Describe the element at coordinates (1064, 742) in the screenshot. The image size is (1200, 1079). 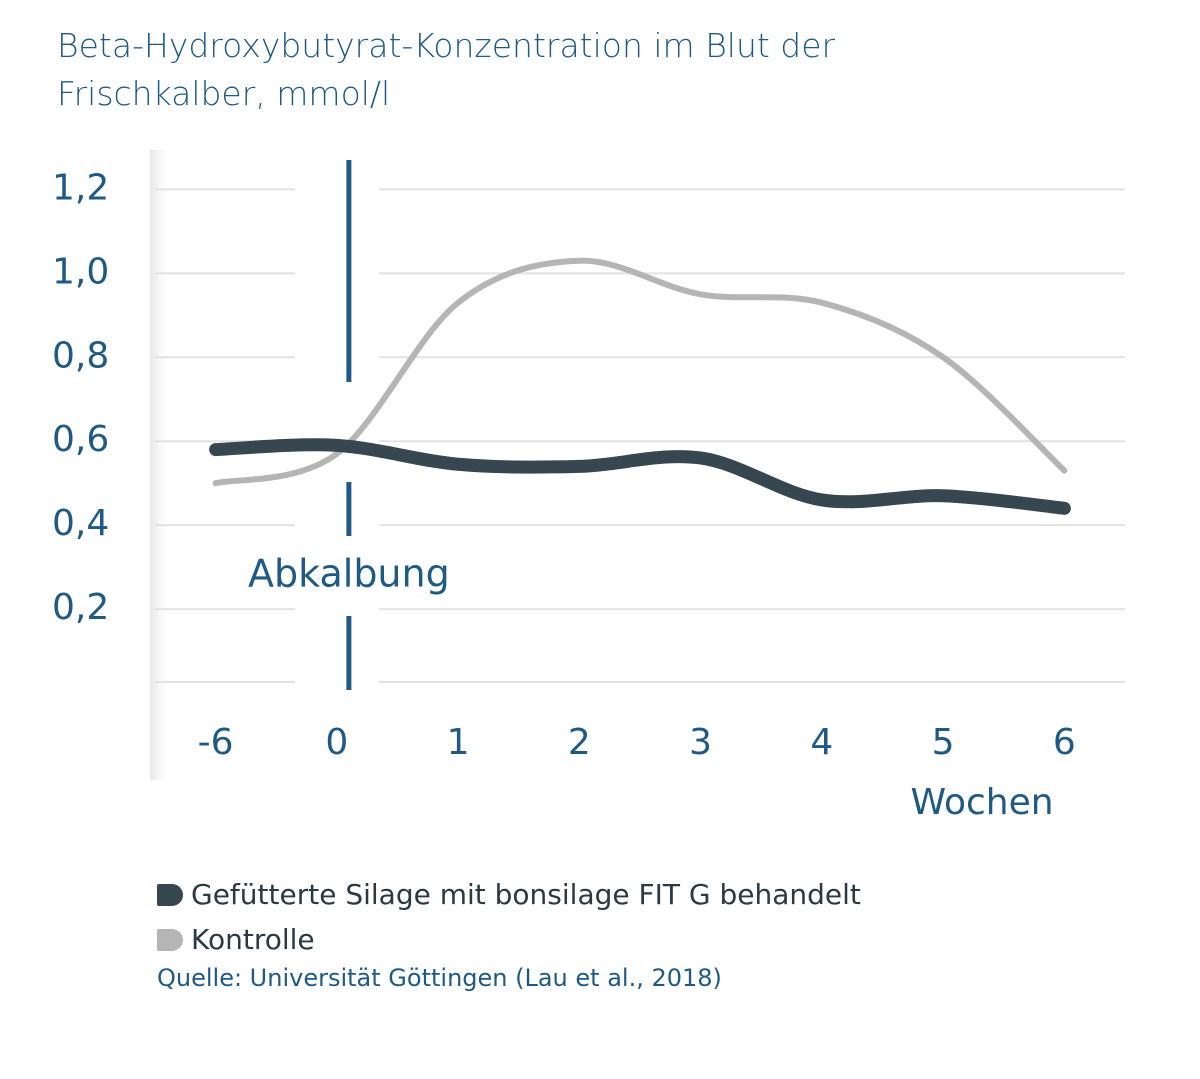
I see `x-tick-label: 6` at that location.